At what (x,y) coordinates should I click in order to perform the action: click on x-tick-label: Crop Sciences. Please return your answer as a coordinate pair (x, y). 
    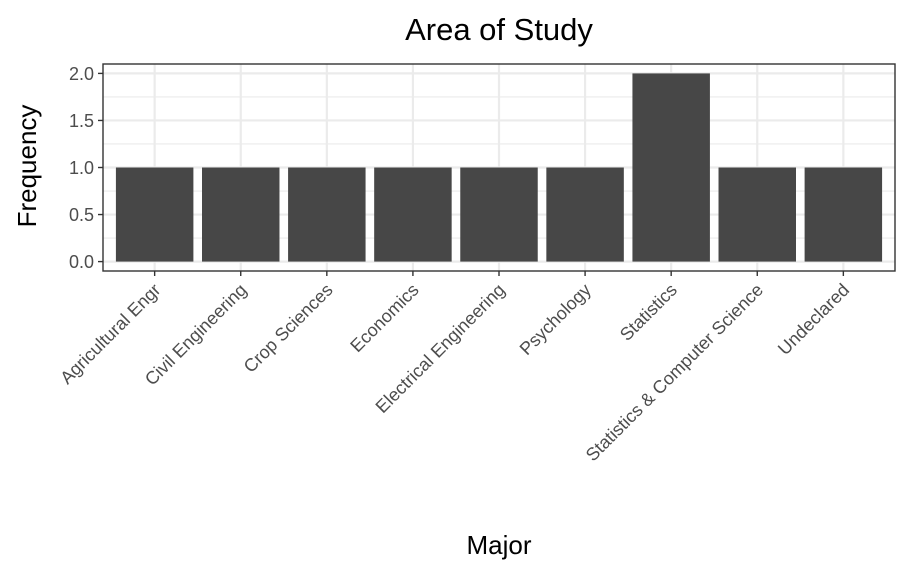
    Looking at the image, I should click on (288, 328).